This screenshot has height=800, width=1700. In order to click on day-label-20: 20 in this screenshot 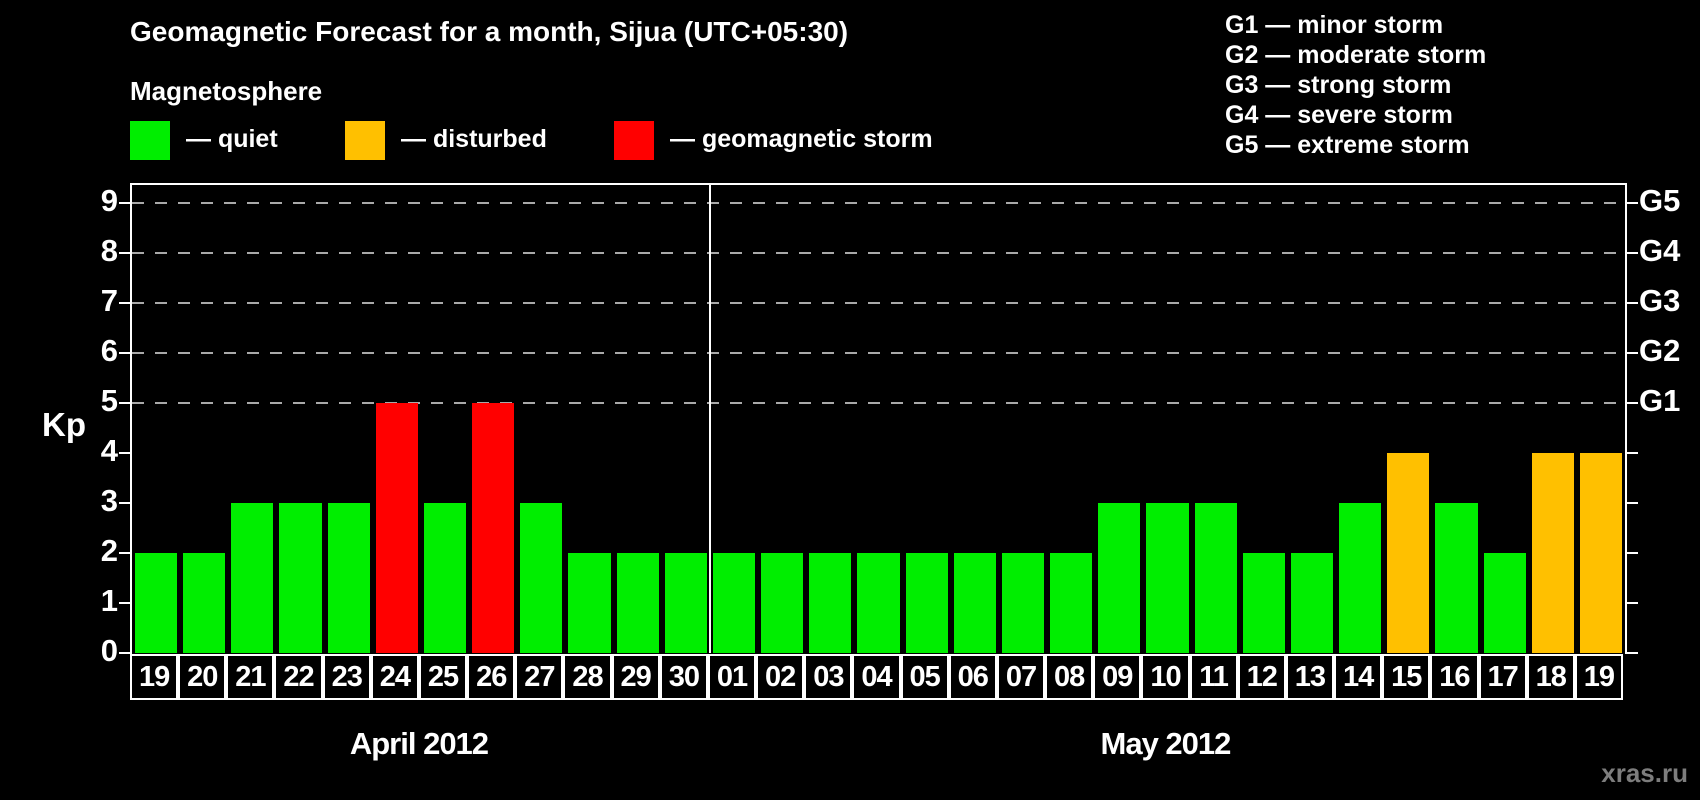, I will do `click(202, 677)`.